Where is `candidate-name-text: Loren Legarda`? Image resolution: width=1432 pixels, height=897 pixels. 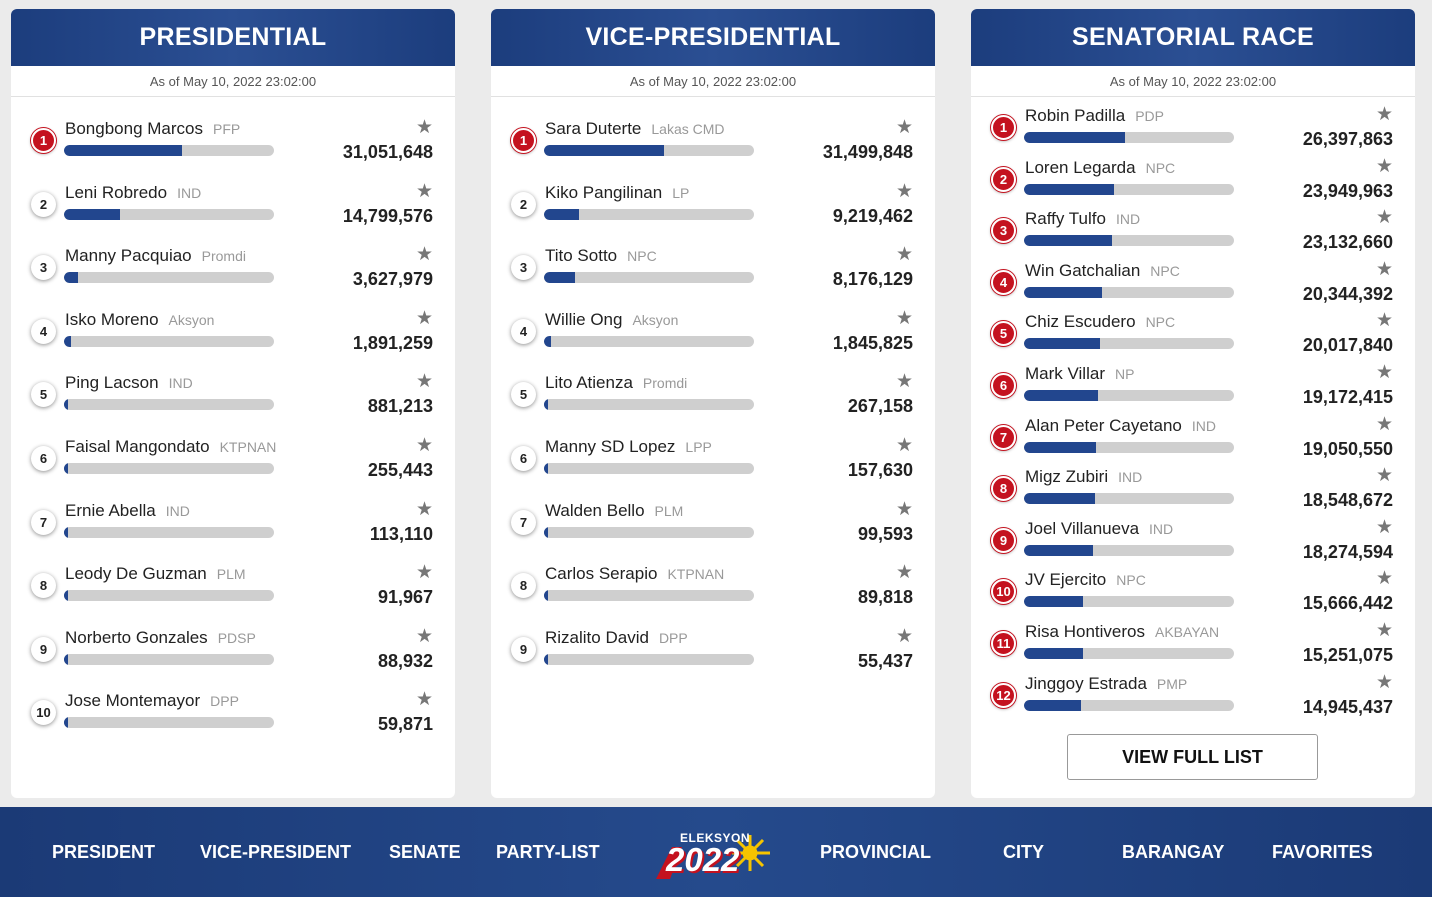
candidate-name-text: Loren Legarda is located at coordinates (1080, 167).